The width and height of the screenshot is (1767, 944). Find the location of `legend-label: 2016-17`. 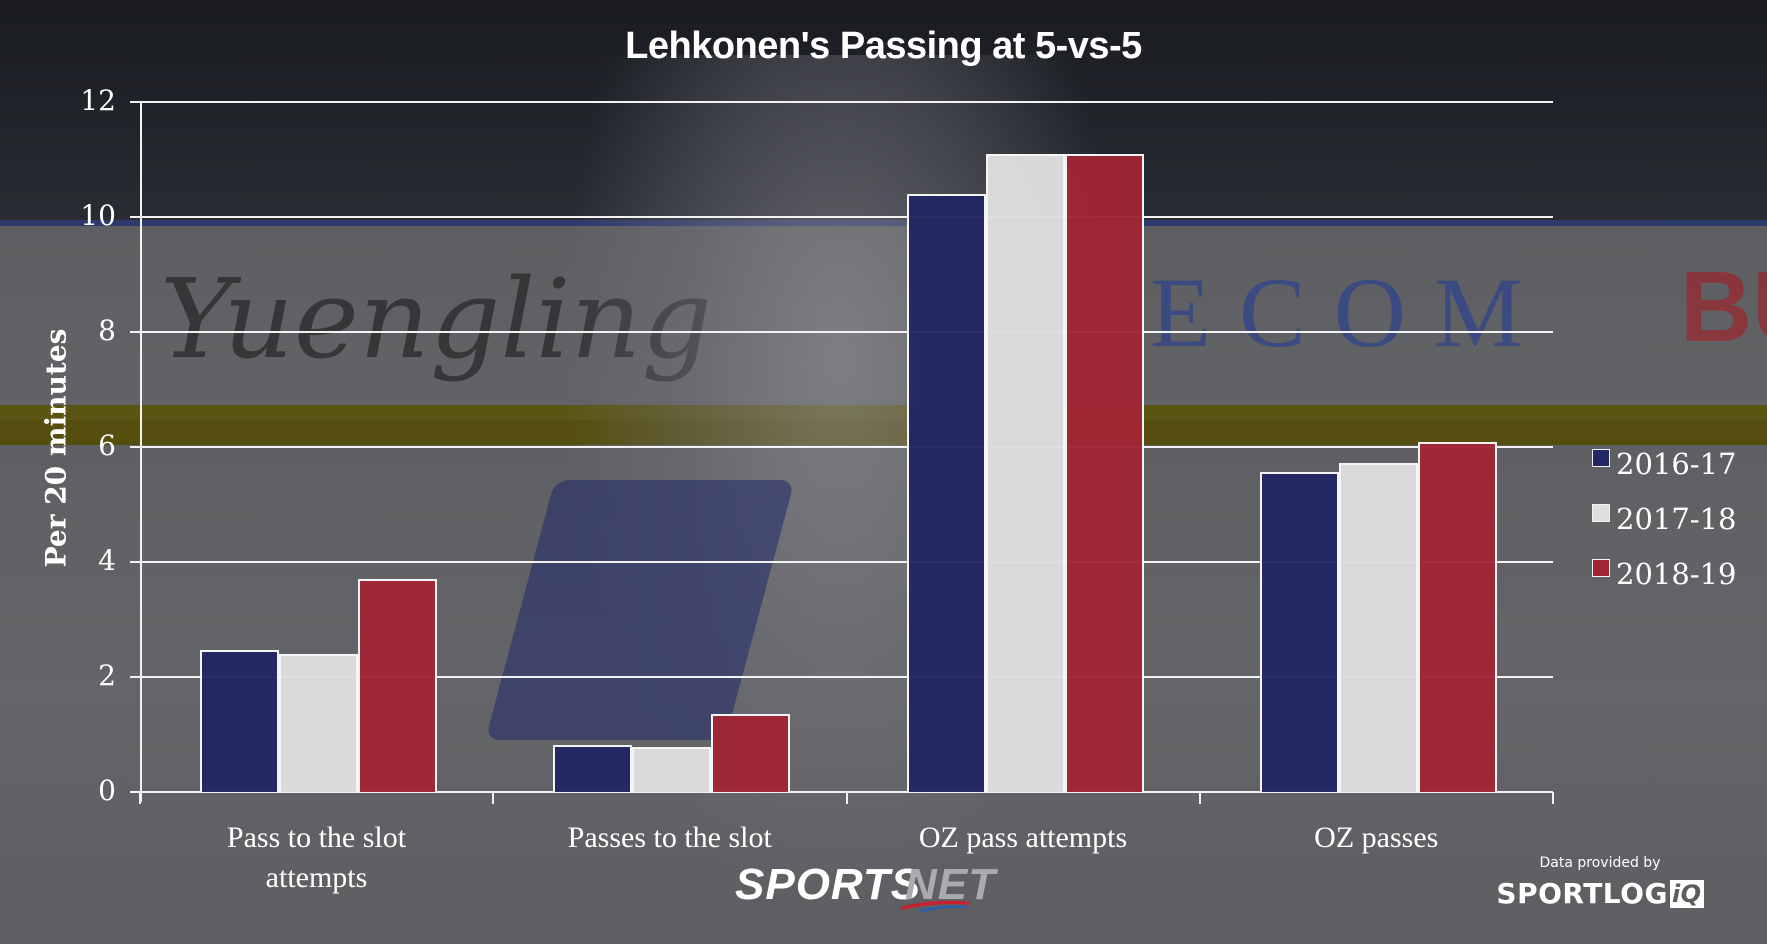

legend-label: 2016-17 is located at coordinates (1676, 463).